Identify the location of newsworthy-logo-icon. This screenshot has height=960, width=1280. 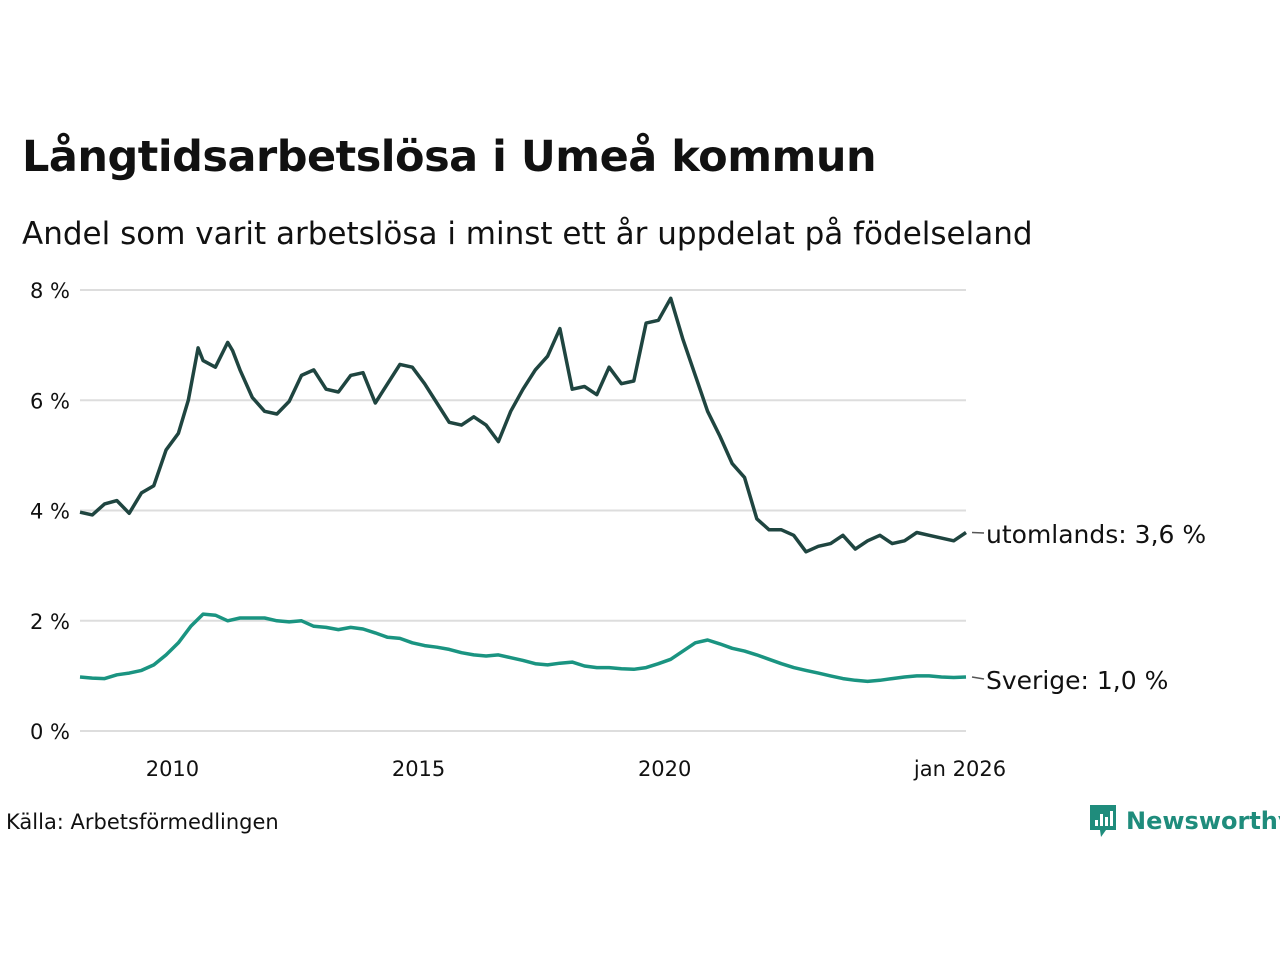
(1103, 821).